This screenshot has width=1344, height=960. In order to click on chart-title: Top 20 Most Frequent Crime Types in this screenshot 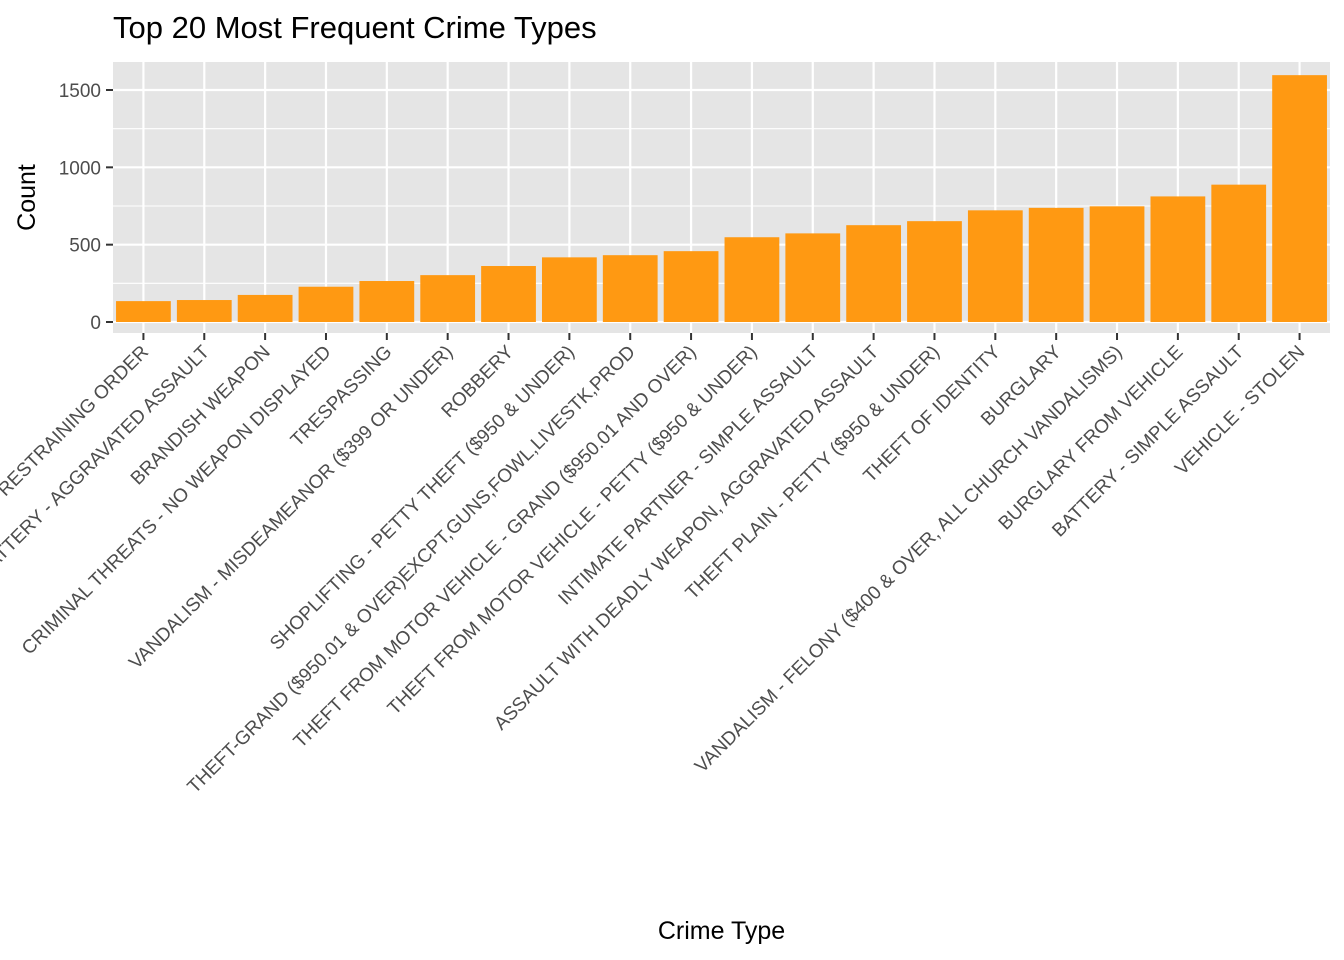, I will do `click(355, 27)`.